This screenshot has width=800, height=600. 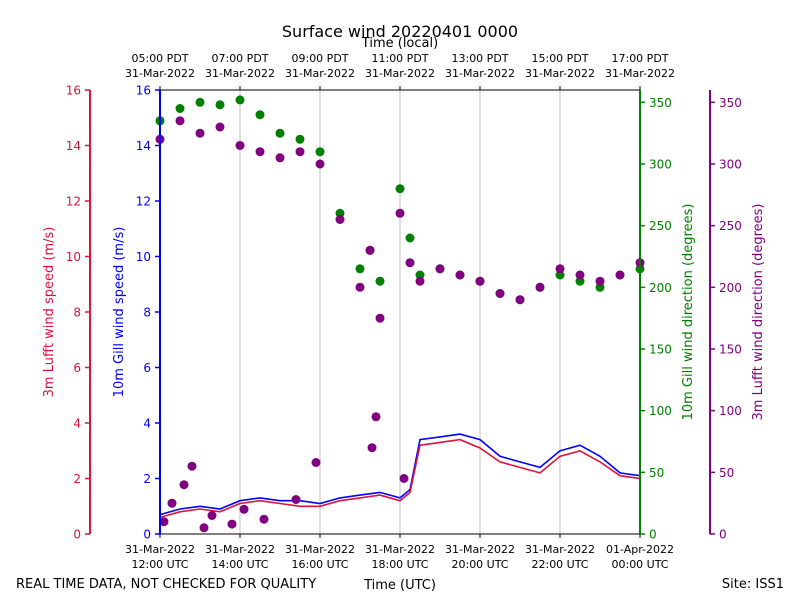 What do you see at coordinates (399, 564) in the screenshot?
I see `bottom-tick-time: 18:00 UTC` at bounding box center [399, 564].